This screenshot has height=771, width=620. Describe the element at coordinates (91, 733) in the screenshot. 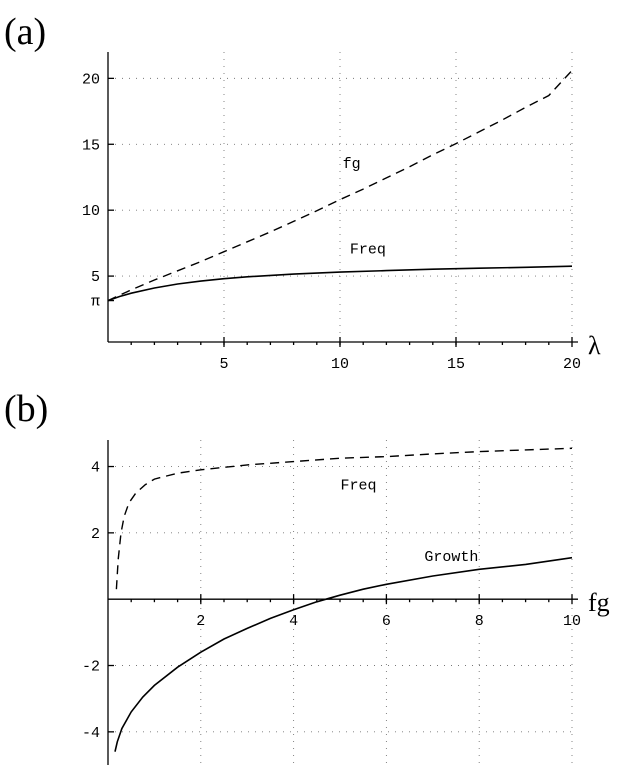

I see `y-tick-label: -4` at that location.